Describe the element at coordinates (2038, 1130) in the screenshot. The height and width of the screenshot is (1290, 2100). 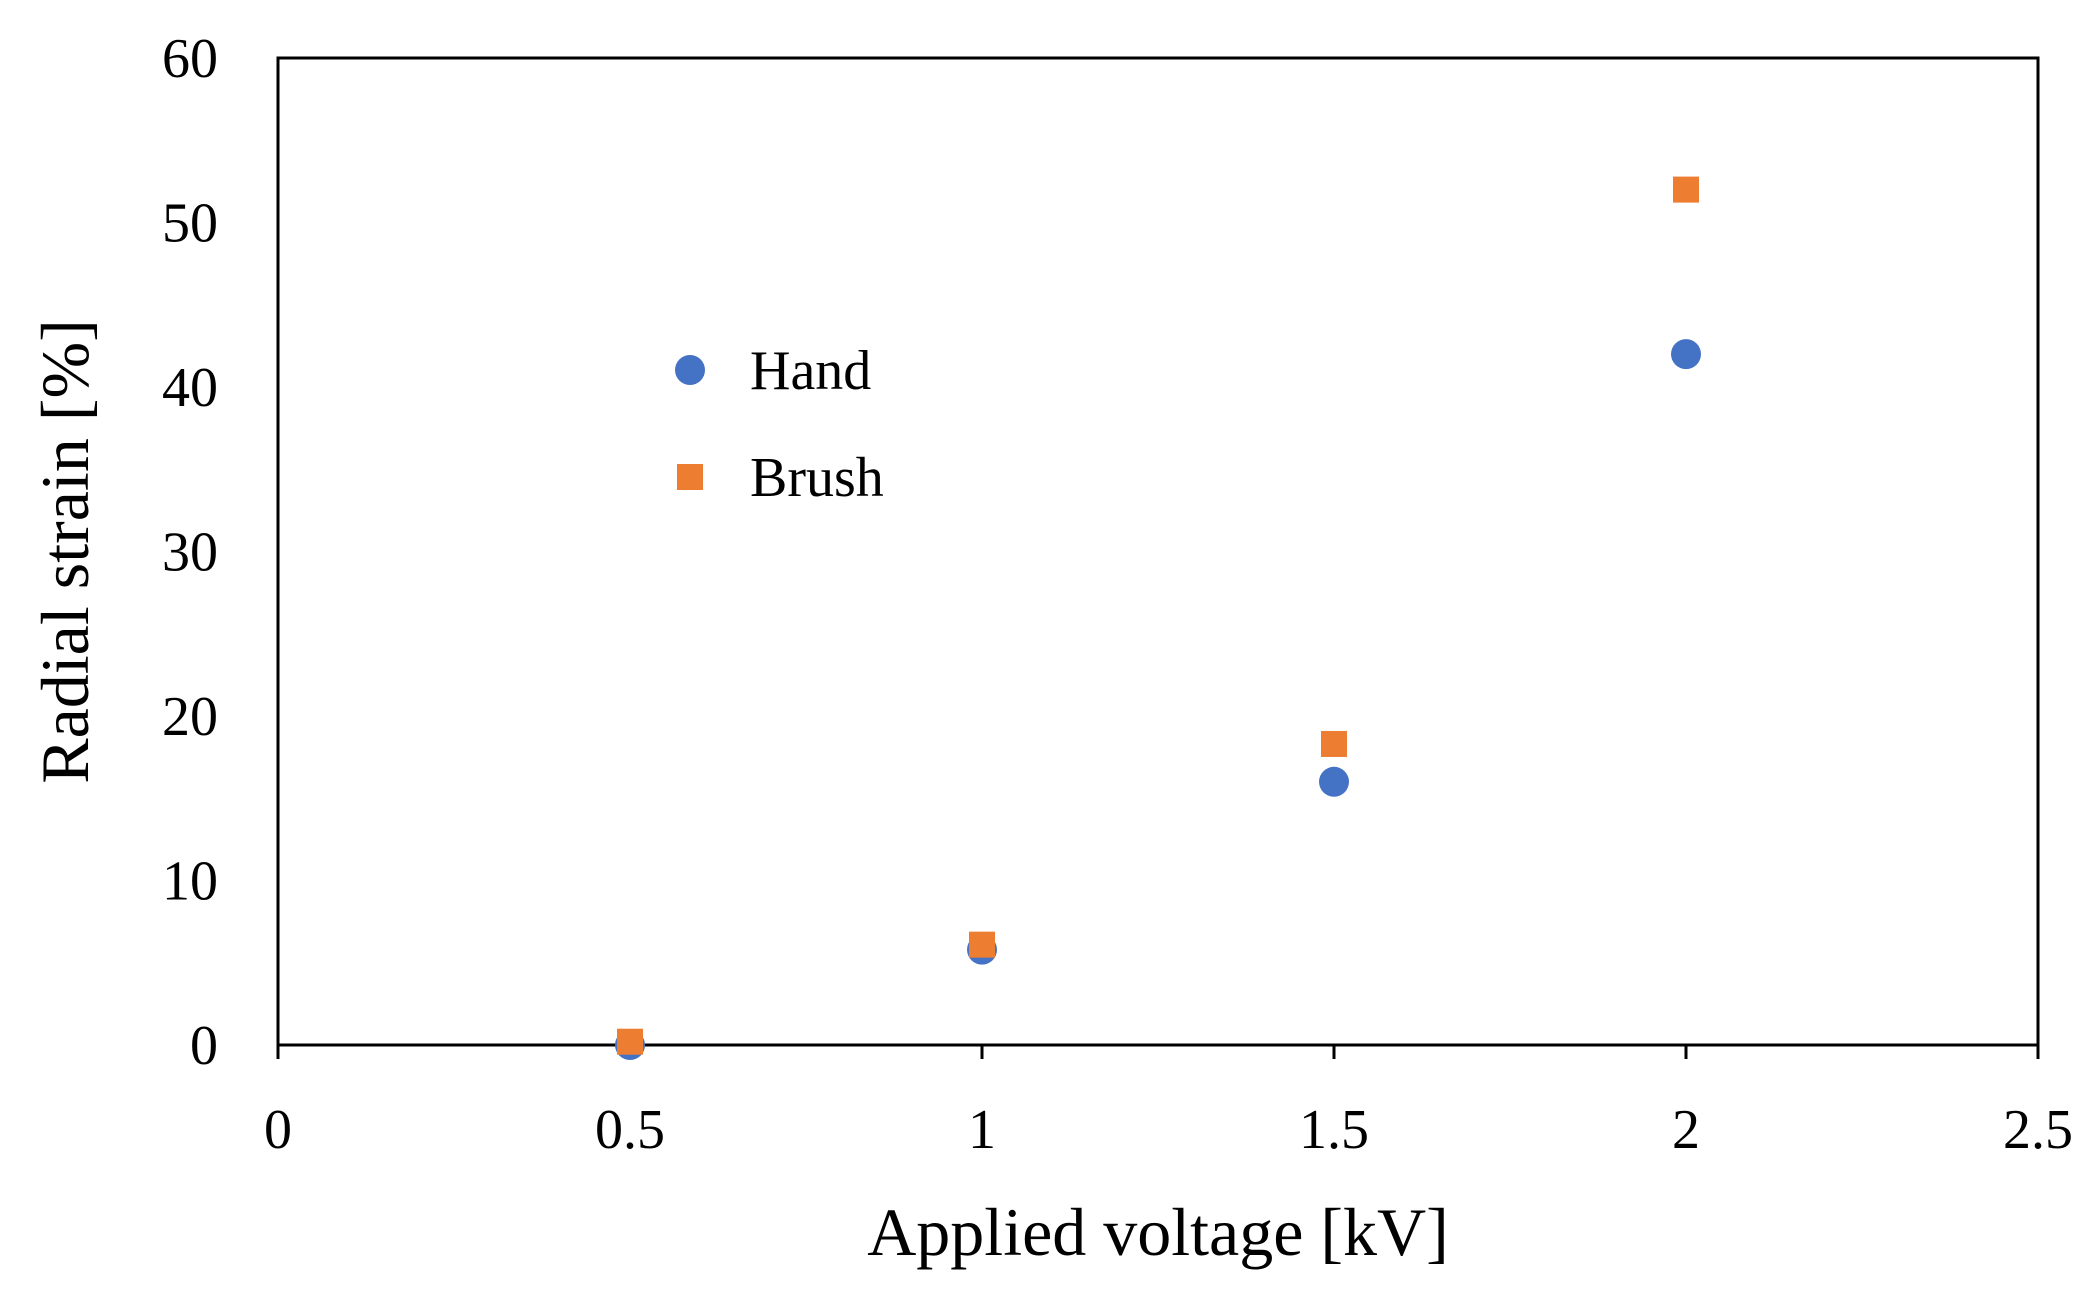
I see `x-tick-label: 2.5` at that location.